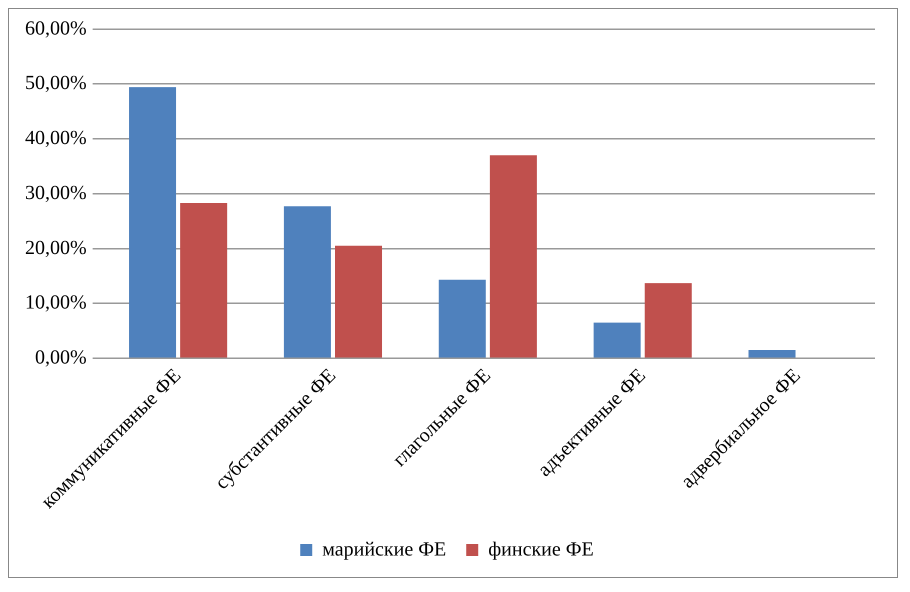 Image resolution: width=910 pixels, height=592 pixels. I want to click on y-tick-label: 60,00%, so click(55, 28).